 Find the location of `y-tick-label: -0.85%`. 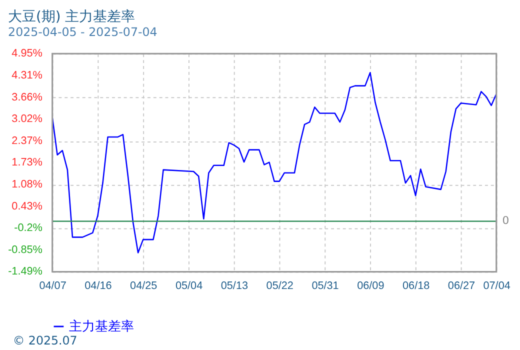

y-tick-label: -0.85% is located at coordinates (25, 250).